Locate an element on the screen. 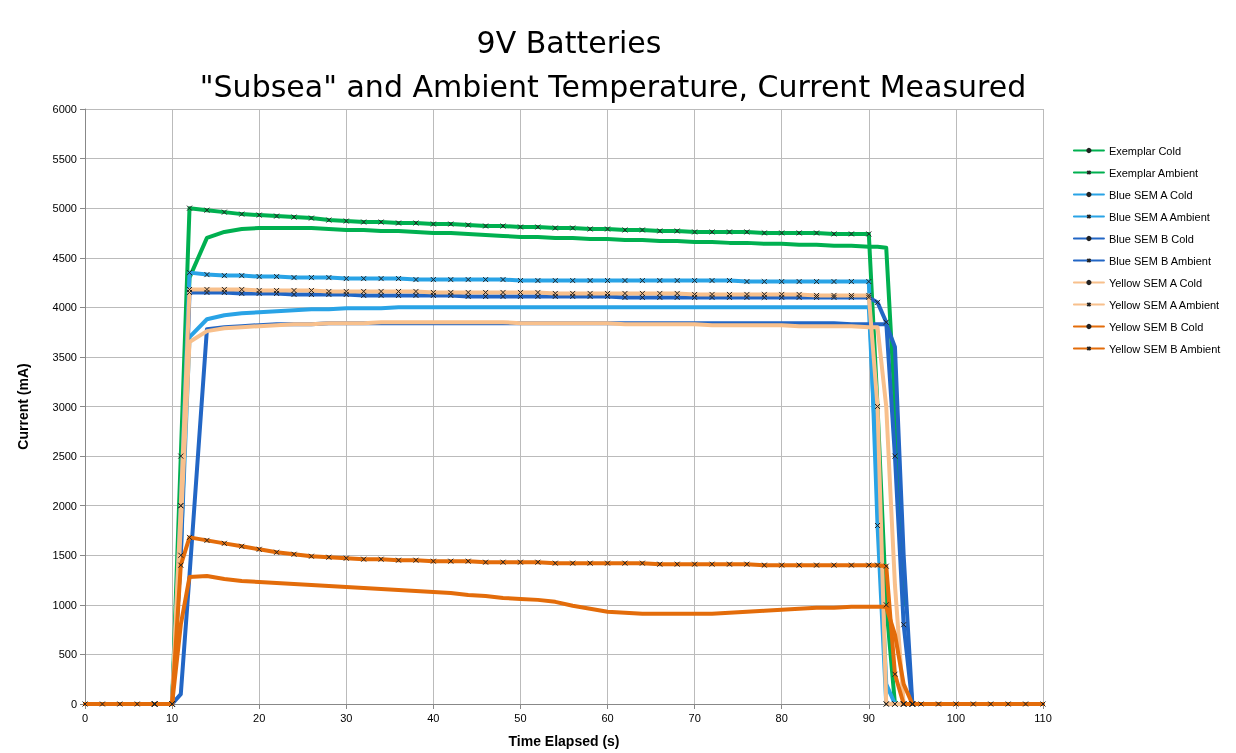 This screenshot has height=753, width=1236. y-tick-label: 2000 is located at coordinates (64, 505).